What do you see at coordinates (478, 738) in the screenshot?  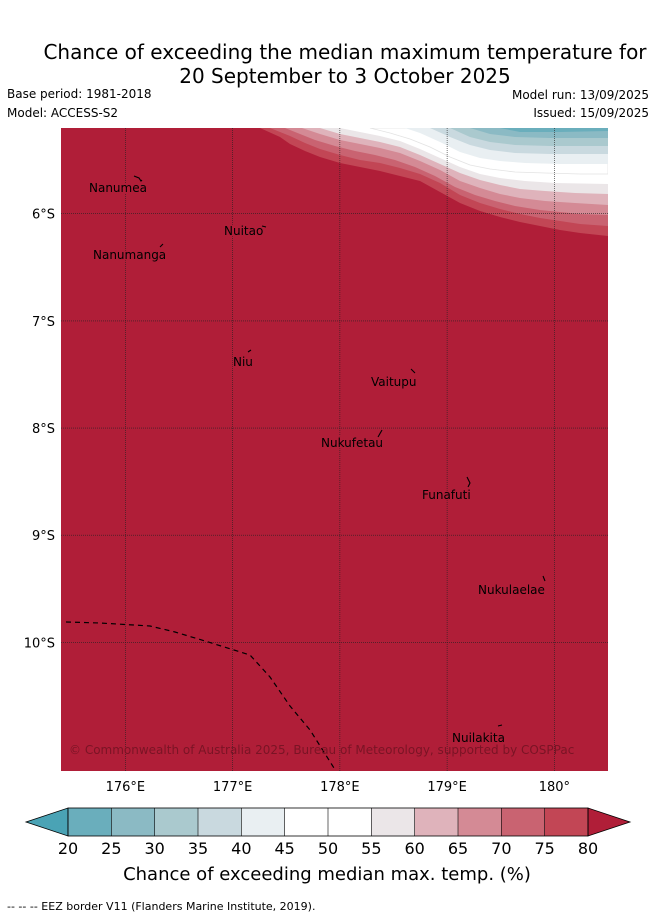 I see `label-nuilakita: Nuilakita` at bounding box center [478, 738].